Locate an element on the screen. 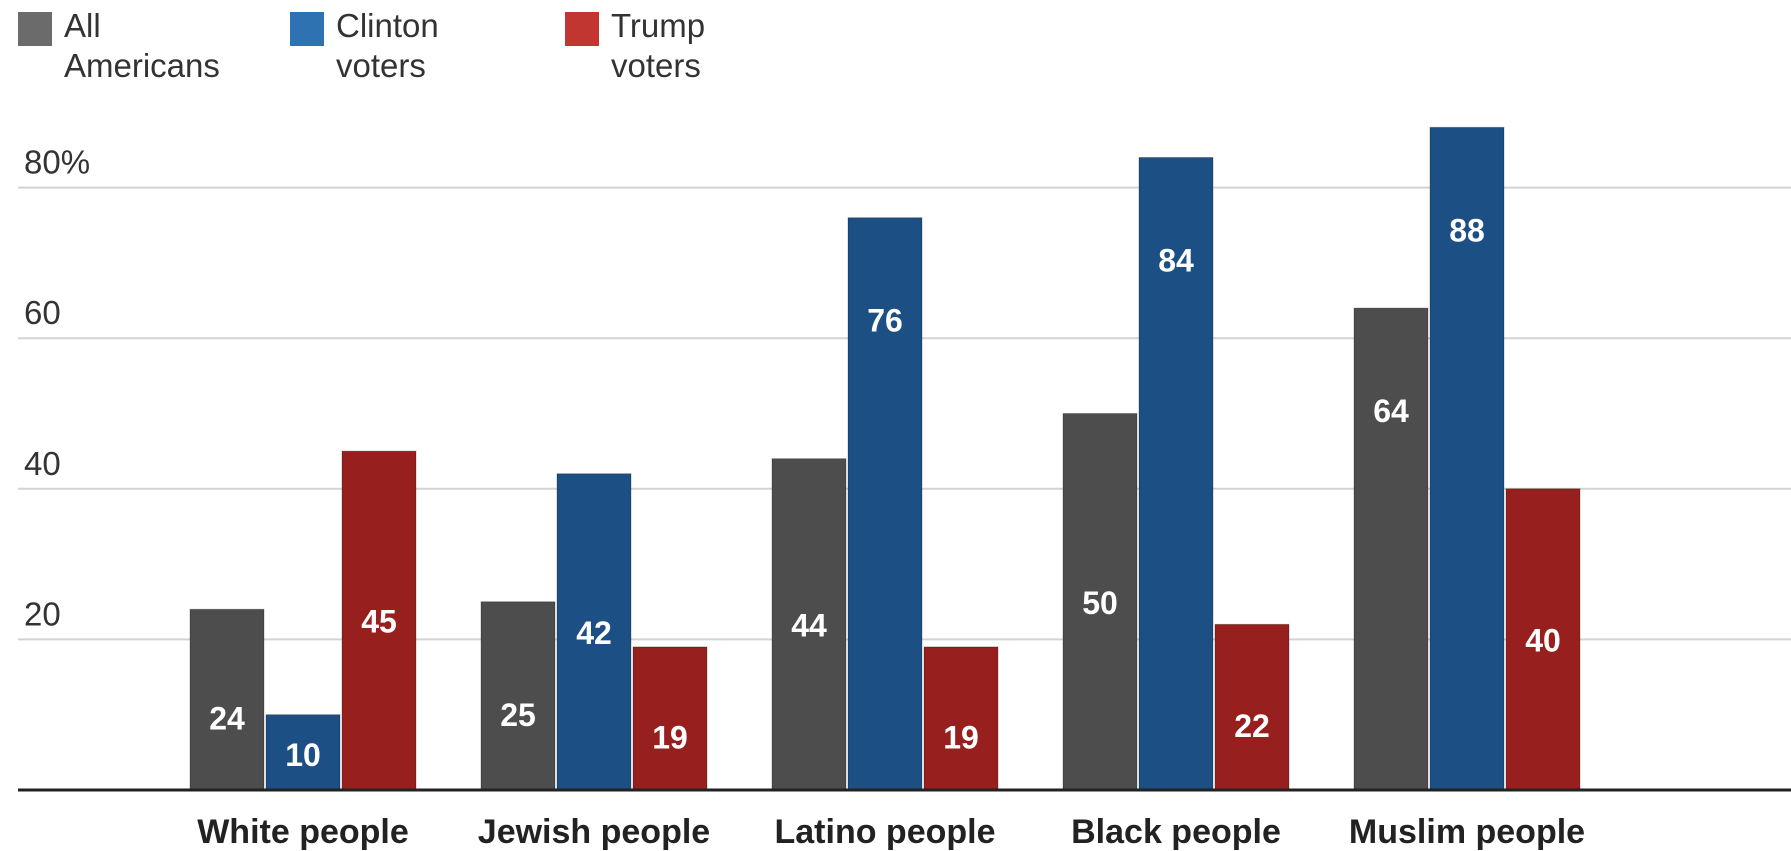  legend-label-all-americans: All Americans is located at coordinates (142, 46).